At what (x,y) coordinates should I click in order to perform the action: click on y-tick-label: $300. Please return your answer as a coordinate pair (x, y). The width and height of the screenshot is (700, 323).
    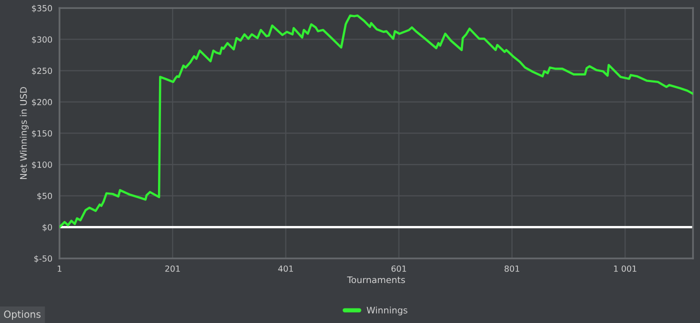
    Looking at the image, I should click on (42, 40).